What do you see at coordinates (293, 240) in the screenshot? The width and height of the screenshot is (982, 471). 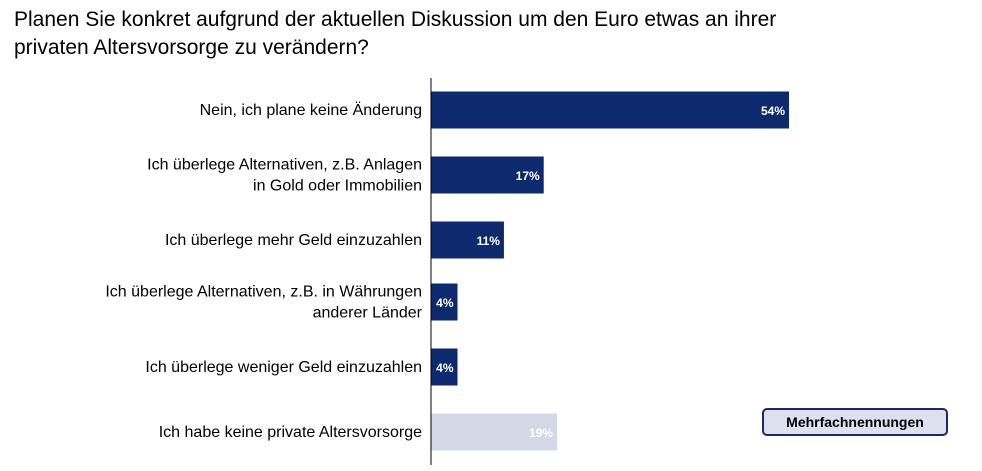 I see `category-label: Ich überlege mehr Geld einzuzahlen` at bounding box center [293, 240].